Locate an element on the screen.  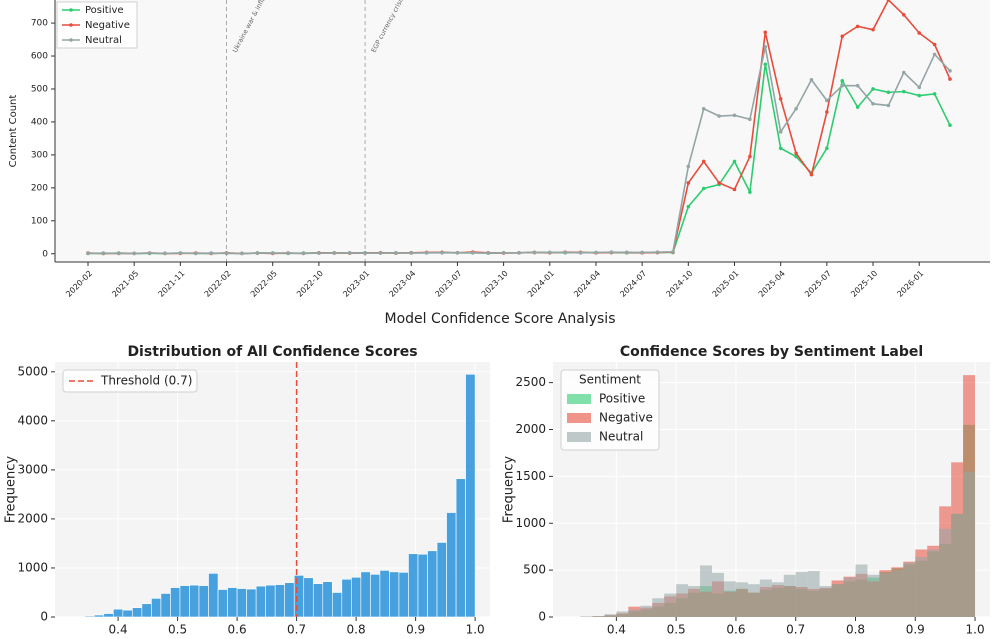
legend-title: Sentiment is located at coordinates (610, 380).